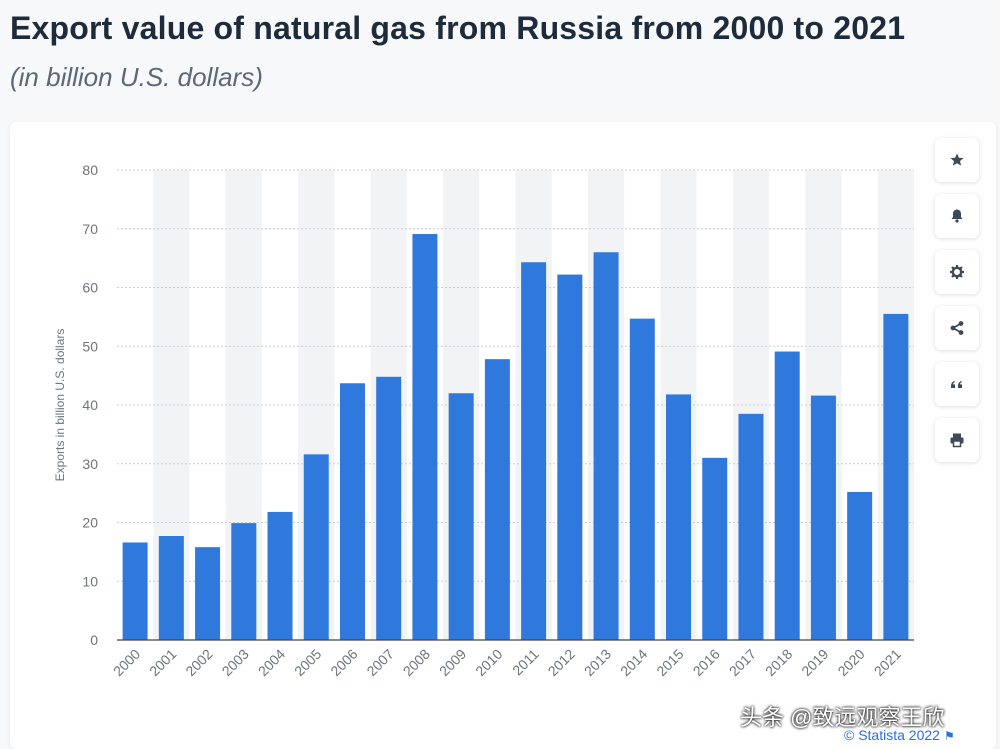 This screenshot has height=749, width=1000. What do you see at coordinates (452, 662) in the screenshot?
I see `x-tick-label: 2009` at bounding box center [452, 662].